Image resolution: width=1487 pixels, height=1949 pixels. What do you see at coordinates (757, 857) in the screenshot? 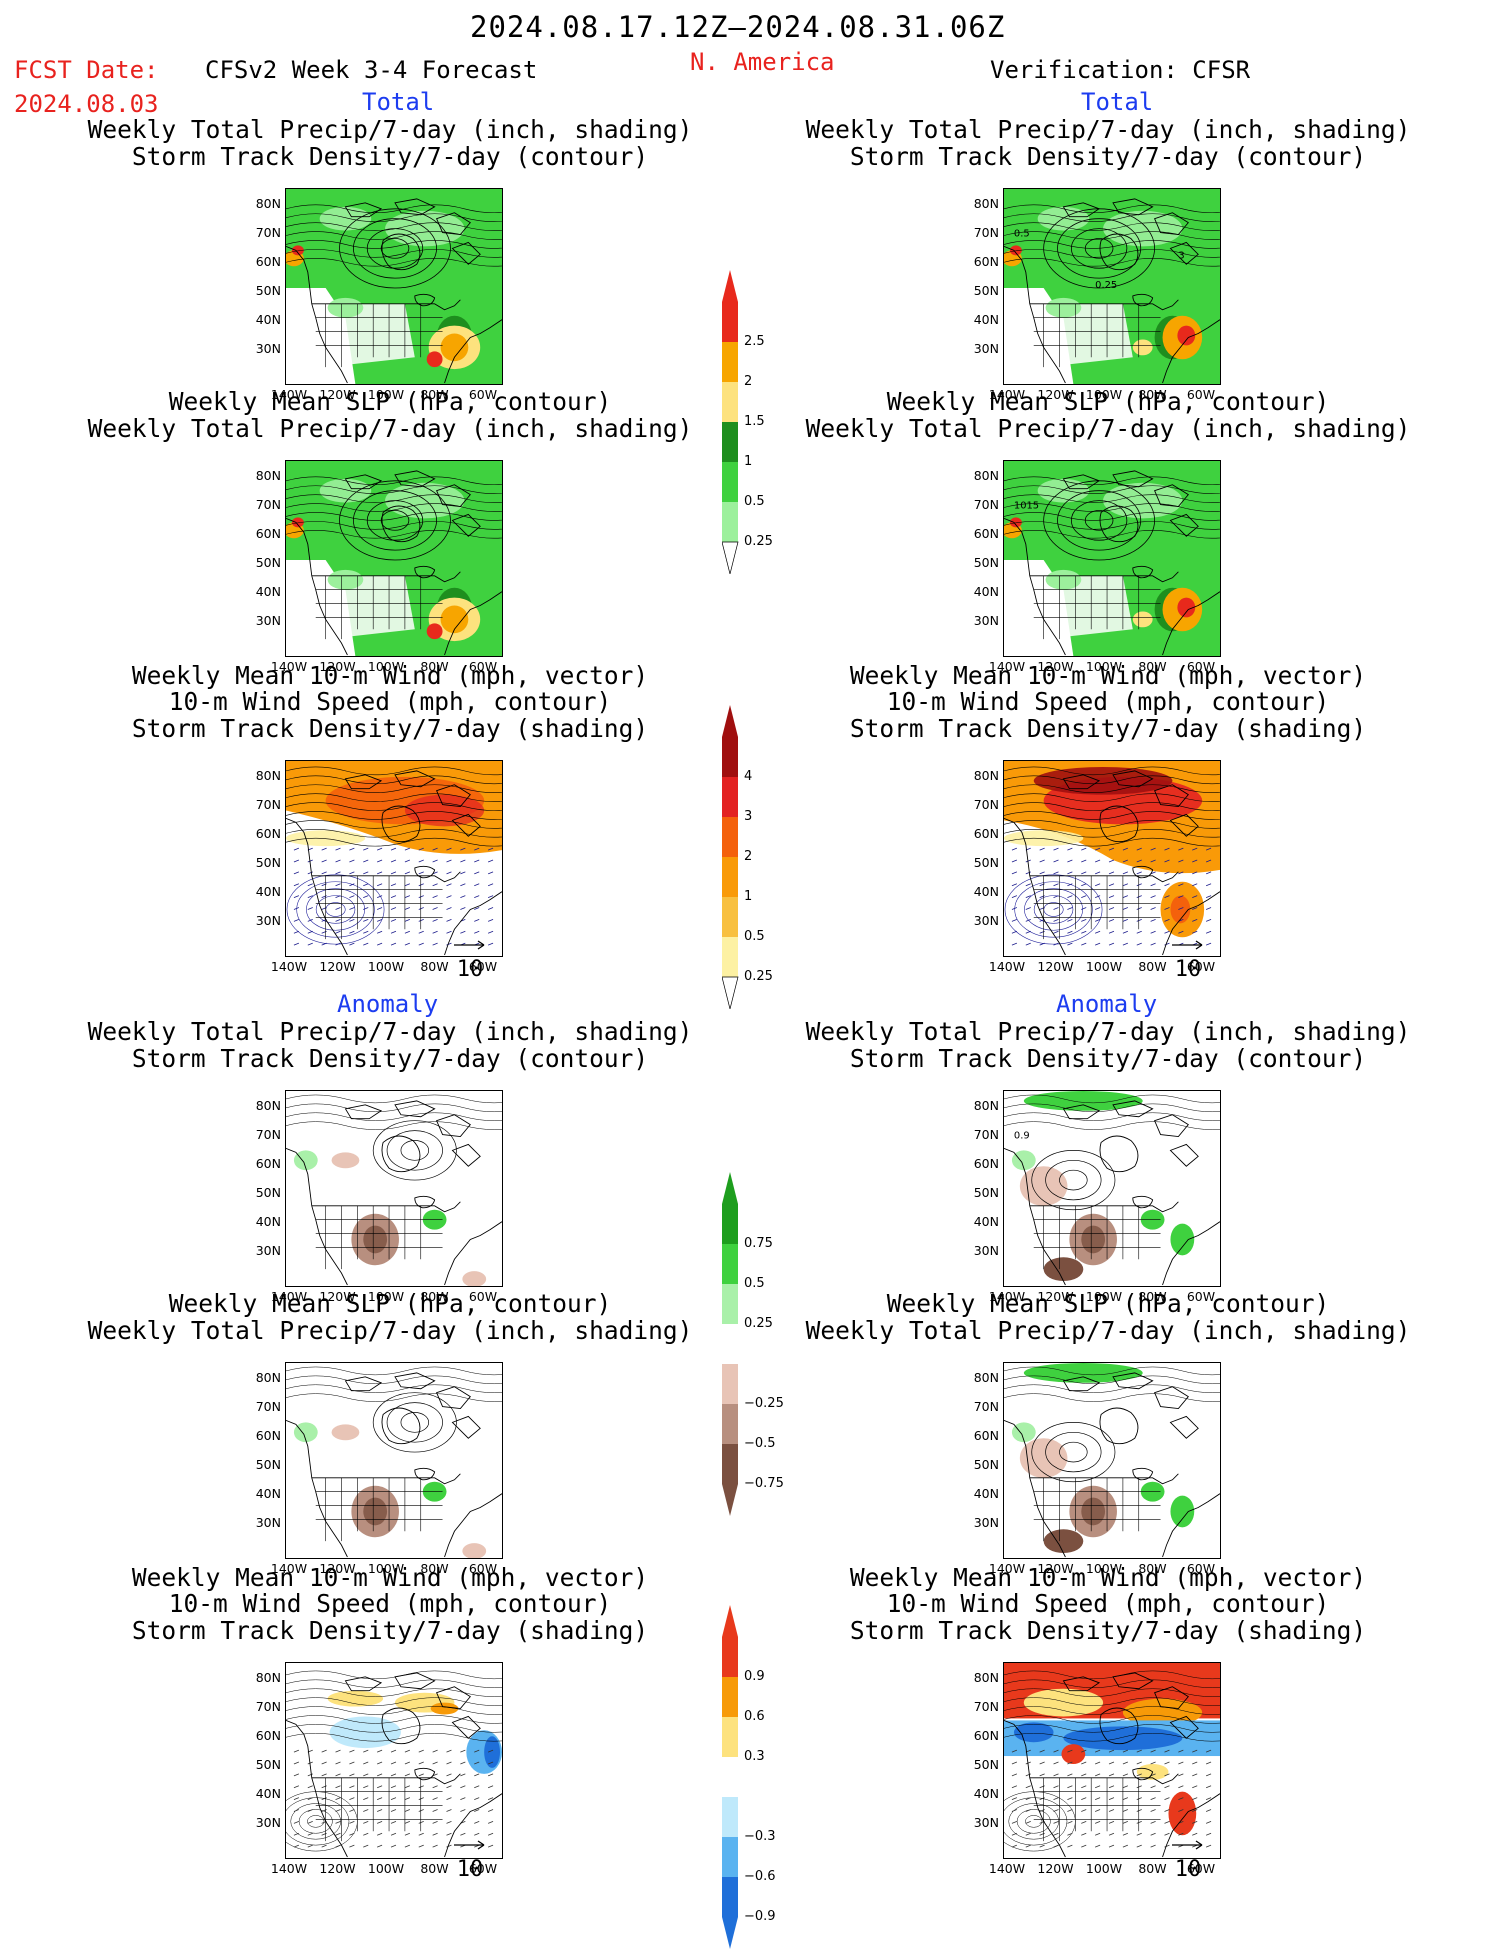
I see `colorbar-storm-total: 4 3 2 1 0.5 0.25` at bounding box center [757, 857].